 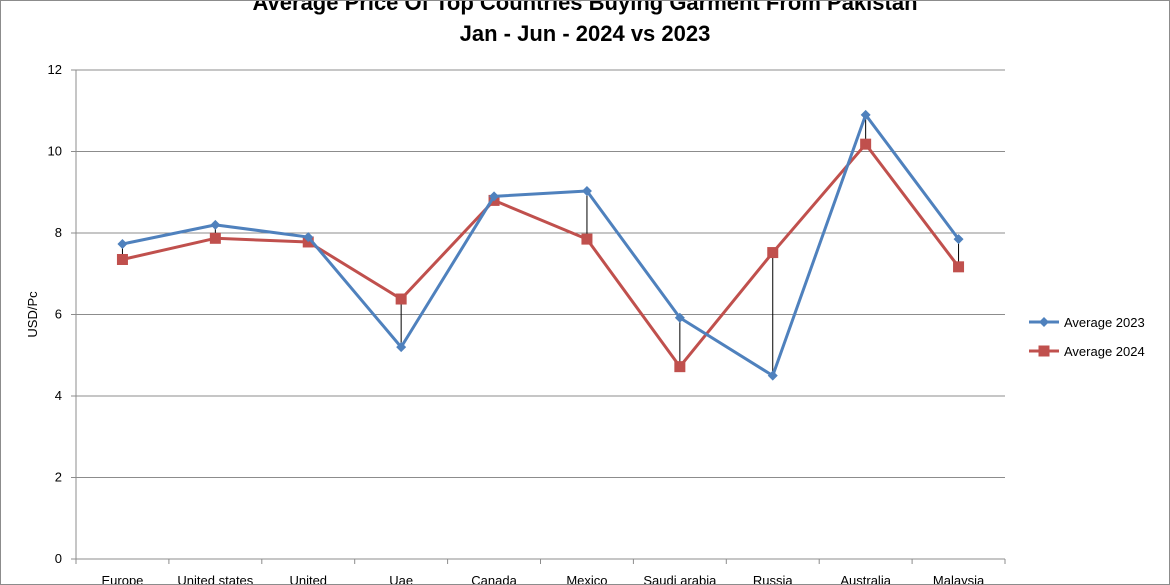 What do you see at coordinates (308, 578) in the screenshot?
I see `x-tick-label: United` at bounding box center [308, 578].